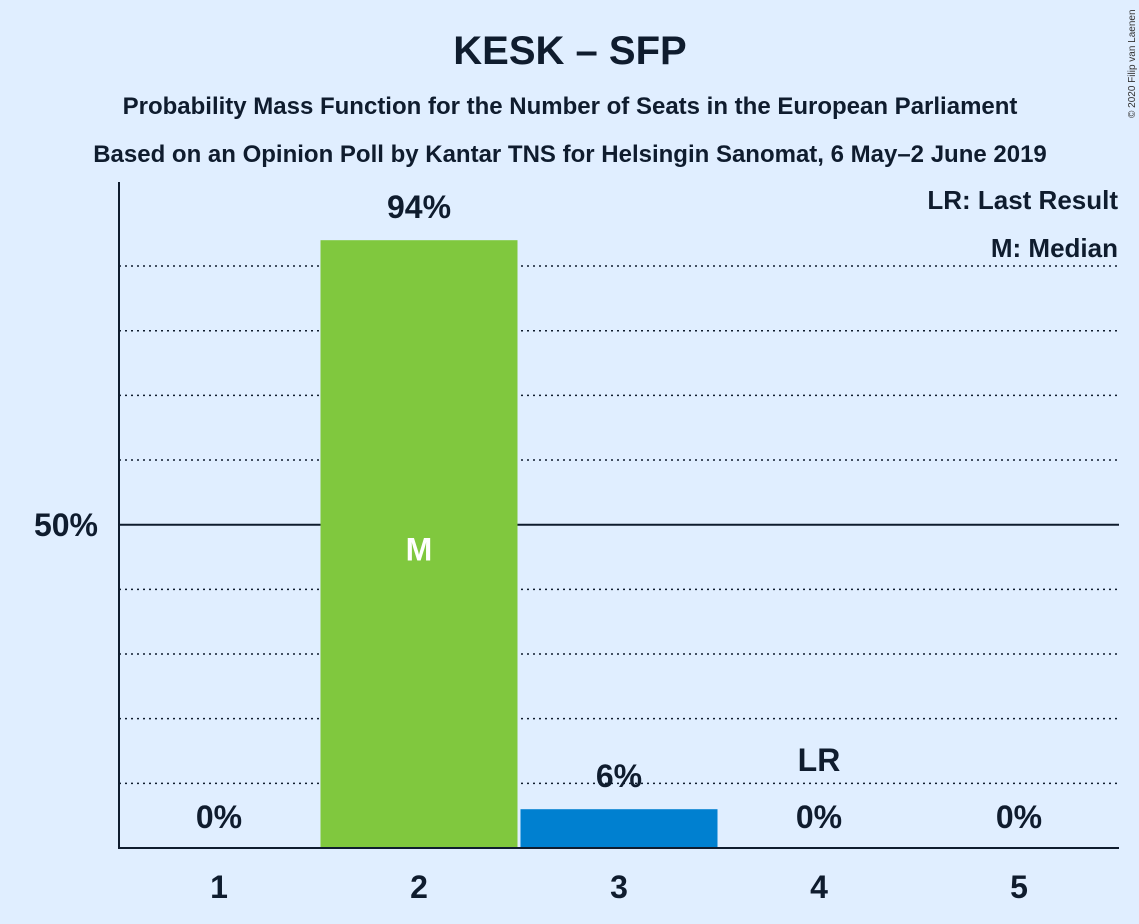 This screenshot has width=1139, height=924. What do you see at coordinates (819, 760) in the screenshot?
I see `last-result-marker: LR` at bounding box center [819, 760].